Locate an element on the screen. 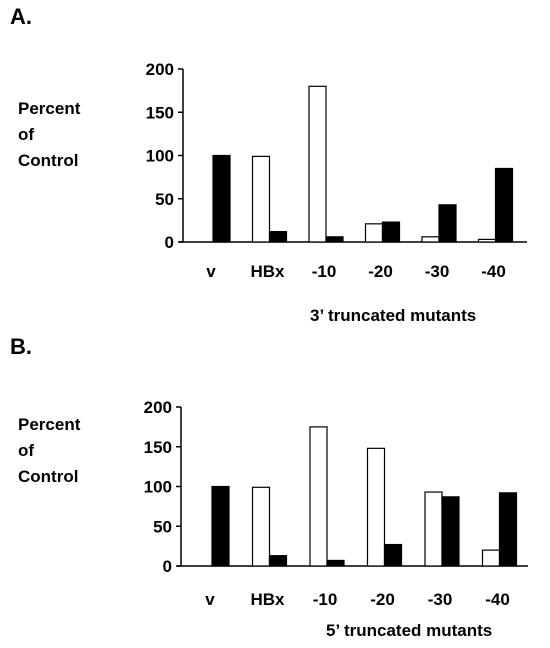 The image size is (550, 648). panel-label: B. is located at coordinates (21, 346).